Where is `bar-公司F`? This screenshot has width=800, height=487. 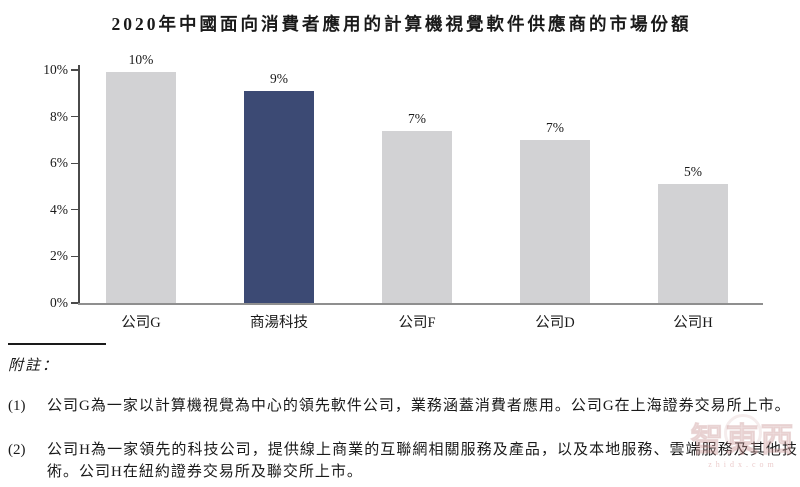 bar-公司F is located at coordinates (417, 216).